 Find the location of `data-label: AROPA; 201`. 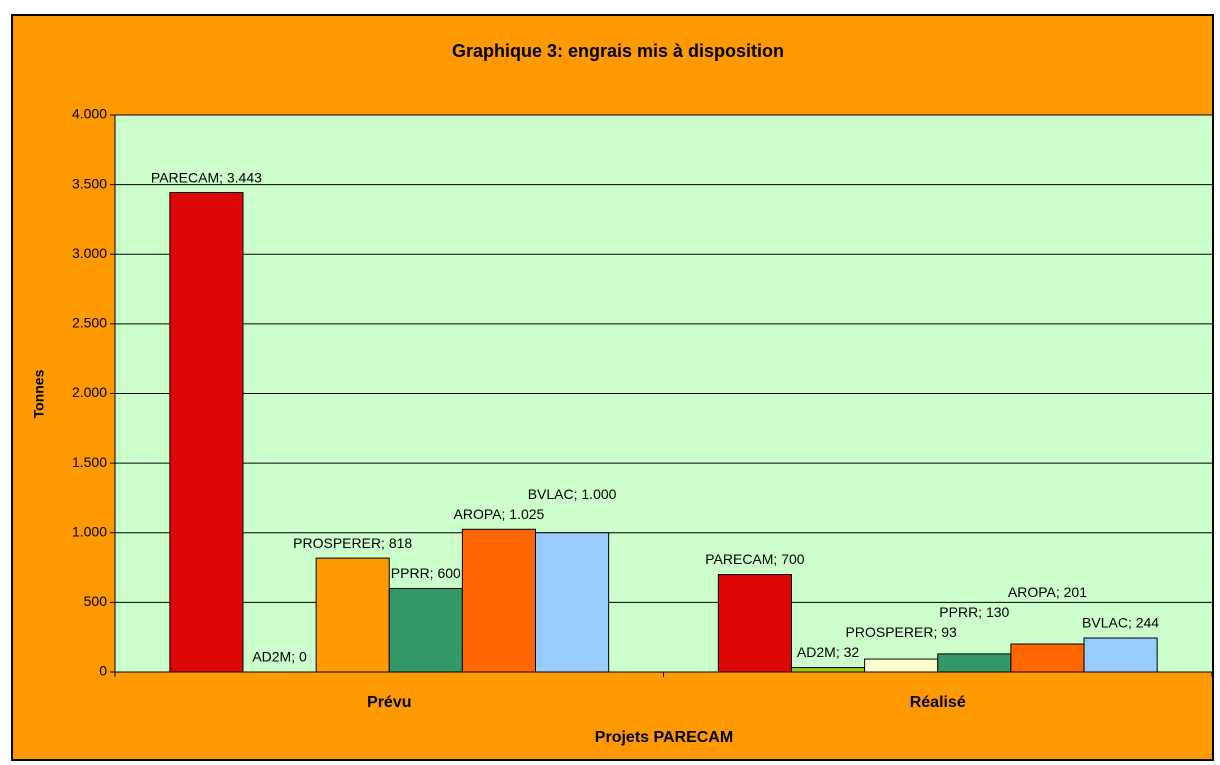

data-label: AROPA; 201 is located at coordinates (1047, 592).